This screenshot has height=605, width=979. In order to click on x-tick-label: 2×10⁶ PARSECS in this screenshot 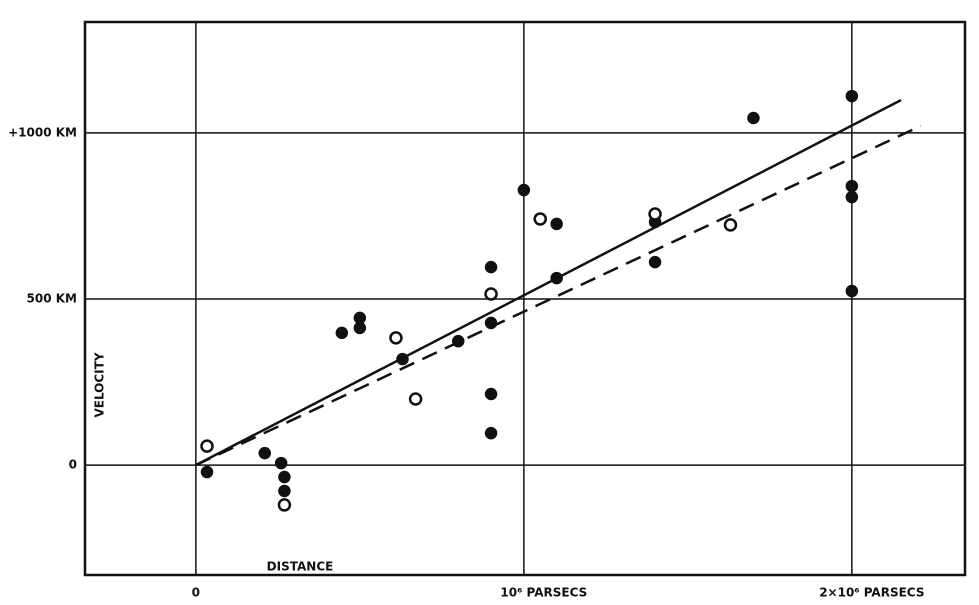, I will do `click(871, 593)`.